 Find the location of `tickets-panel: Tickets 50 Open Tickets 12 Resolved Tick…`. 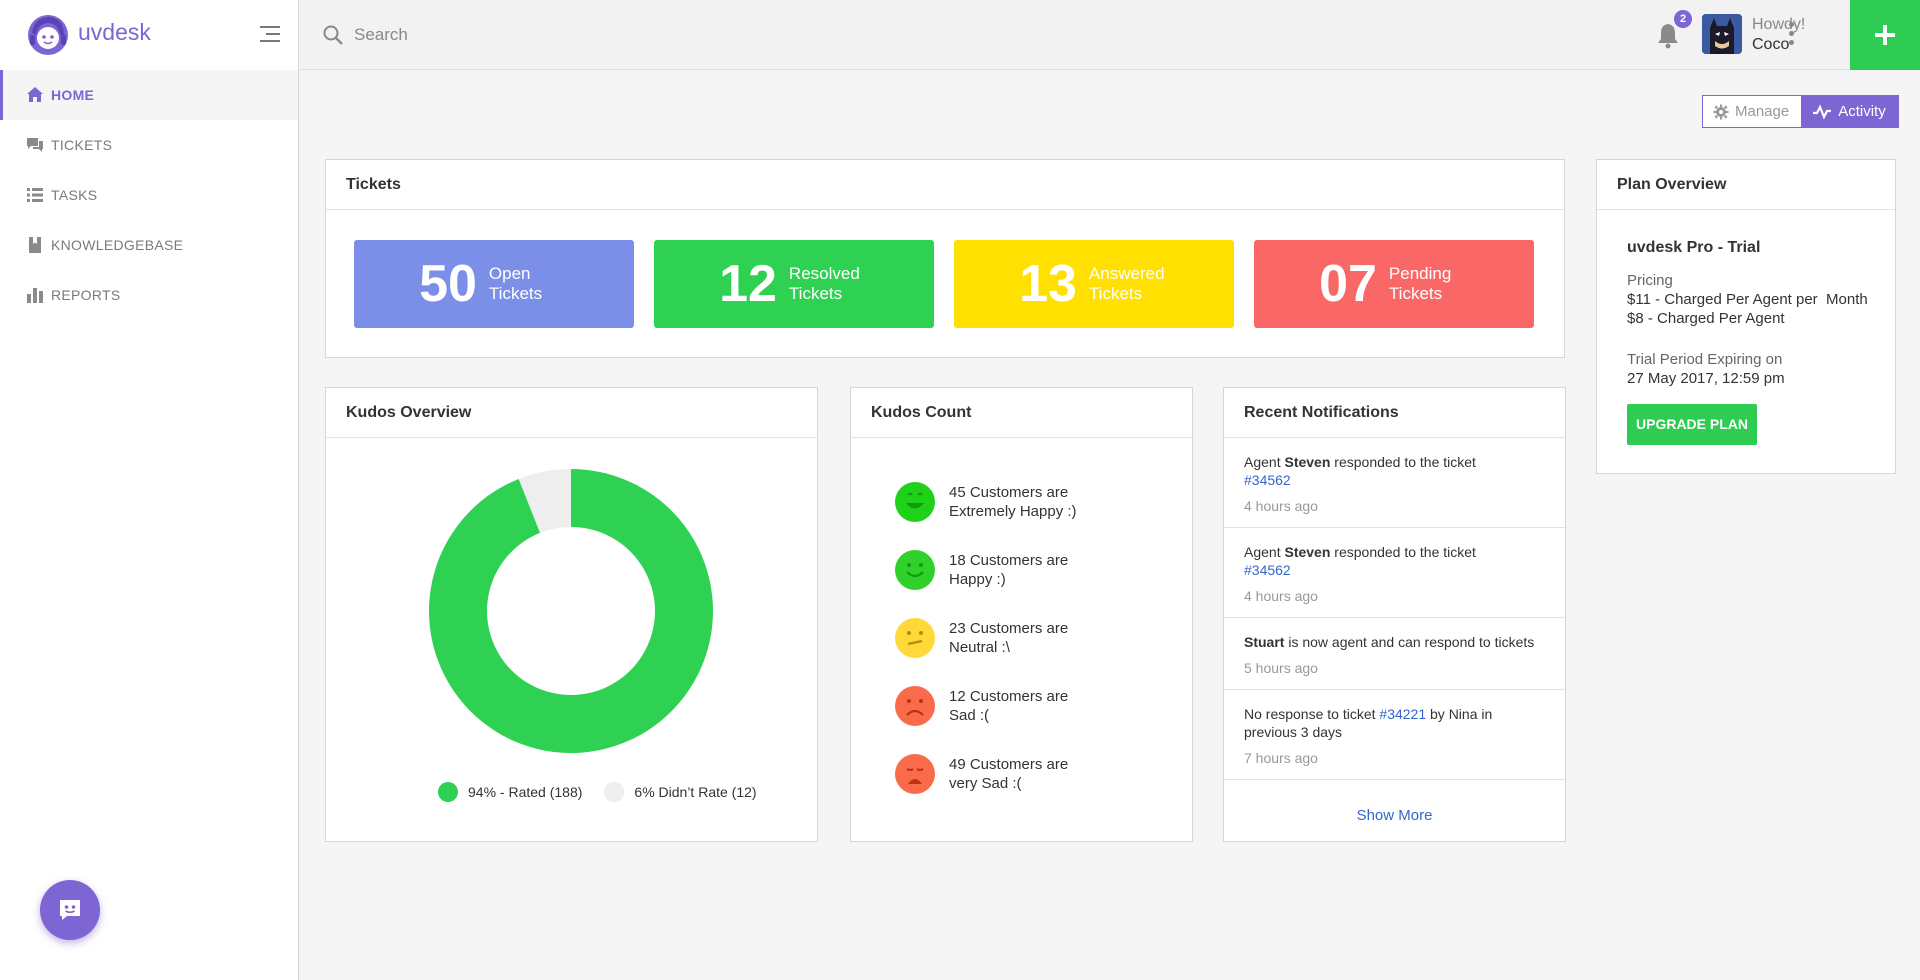

tickets-panel: Tickets 50 Open Tickets 12 Resolved Tick… is located at coordinates (945, 258).